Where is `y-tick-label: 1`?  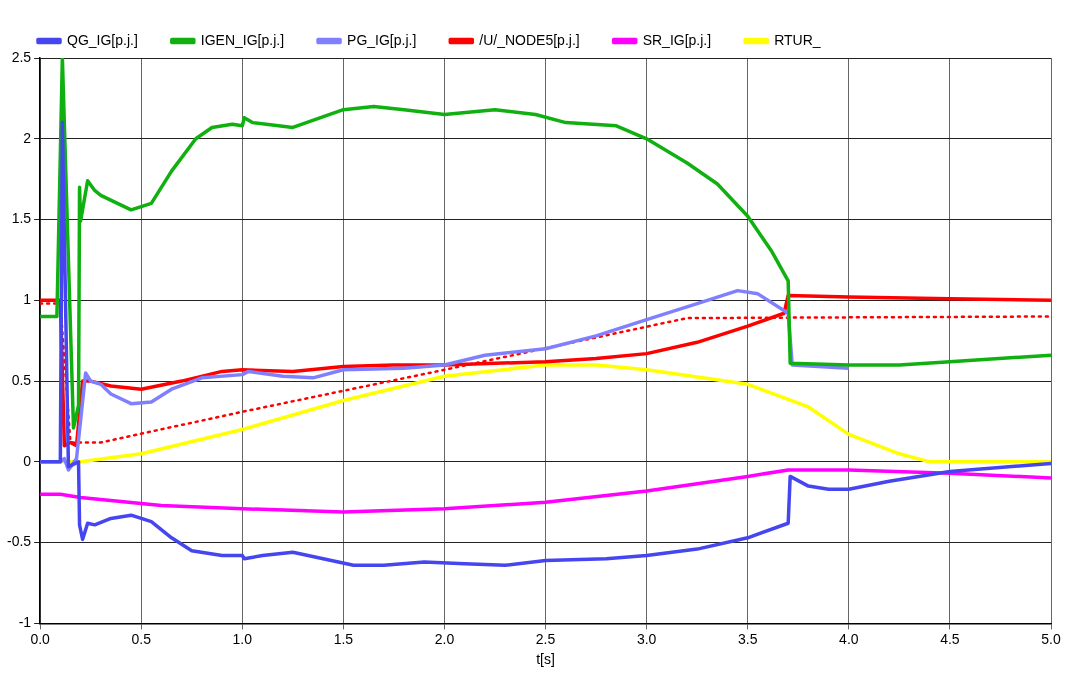 y-tick-label: 1 is located at coordinates (27, 299).